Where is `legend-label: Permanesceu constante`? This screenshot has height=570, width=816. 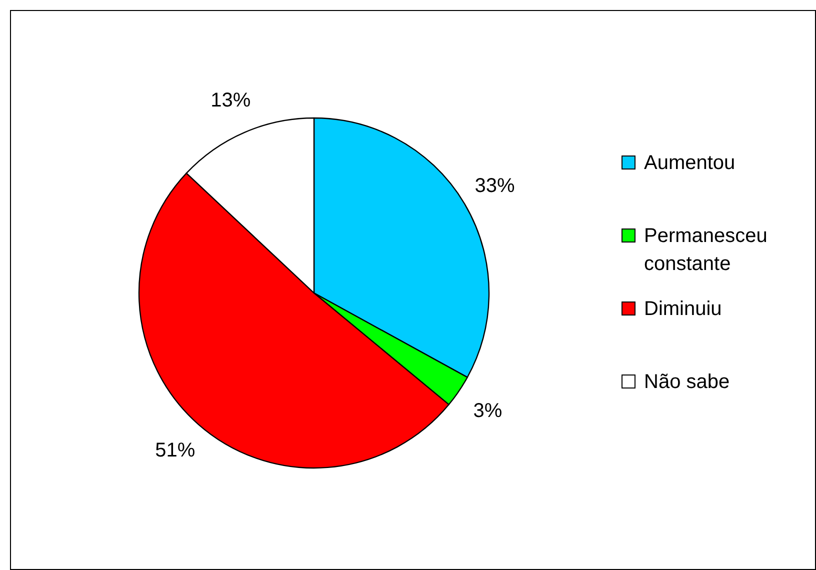 legend-label: Permanesceu constante is located at coordinates (706, 250).